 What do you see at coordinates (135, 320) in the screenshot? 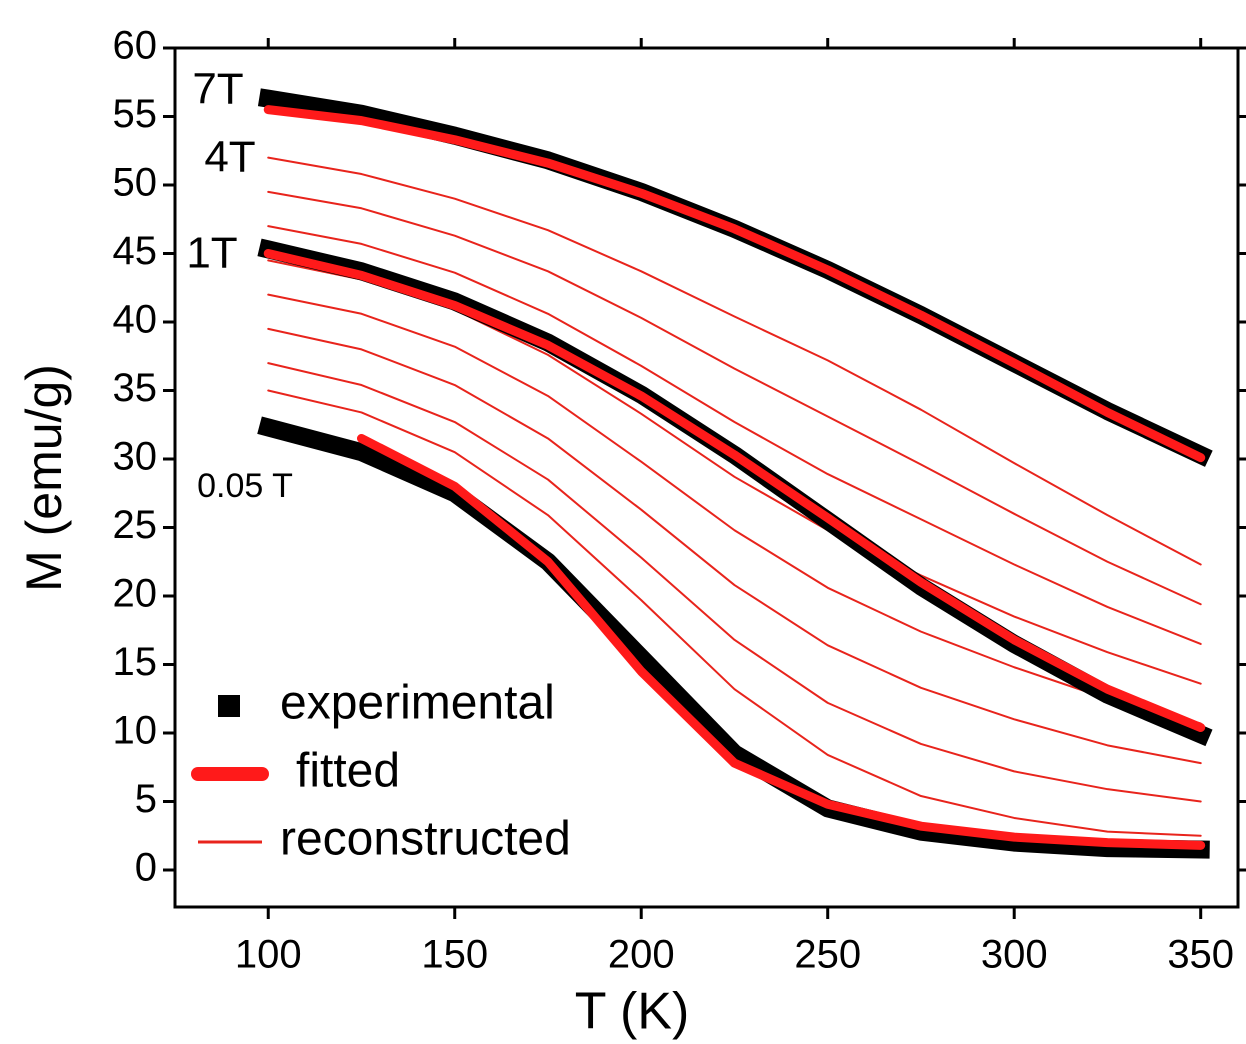
I see `y-tick-label: 40` at bounding box center [135, 320].